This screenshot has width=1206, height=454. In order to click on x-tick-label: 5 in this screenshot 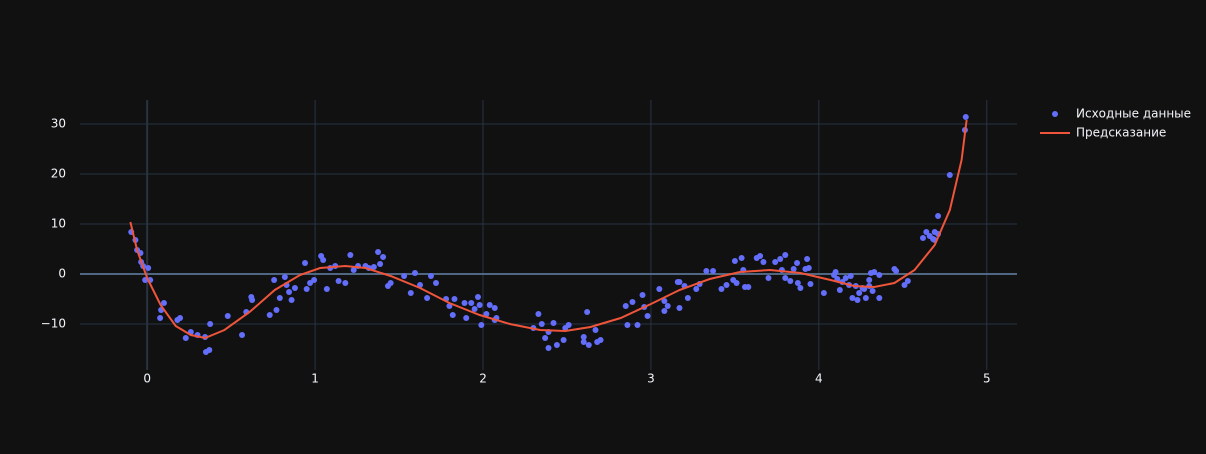, I will do `click(987, 379)`.